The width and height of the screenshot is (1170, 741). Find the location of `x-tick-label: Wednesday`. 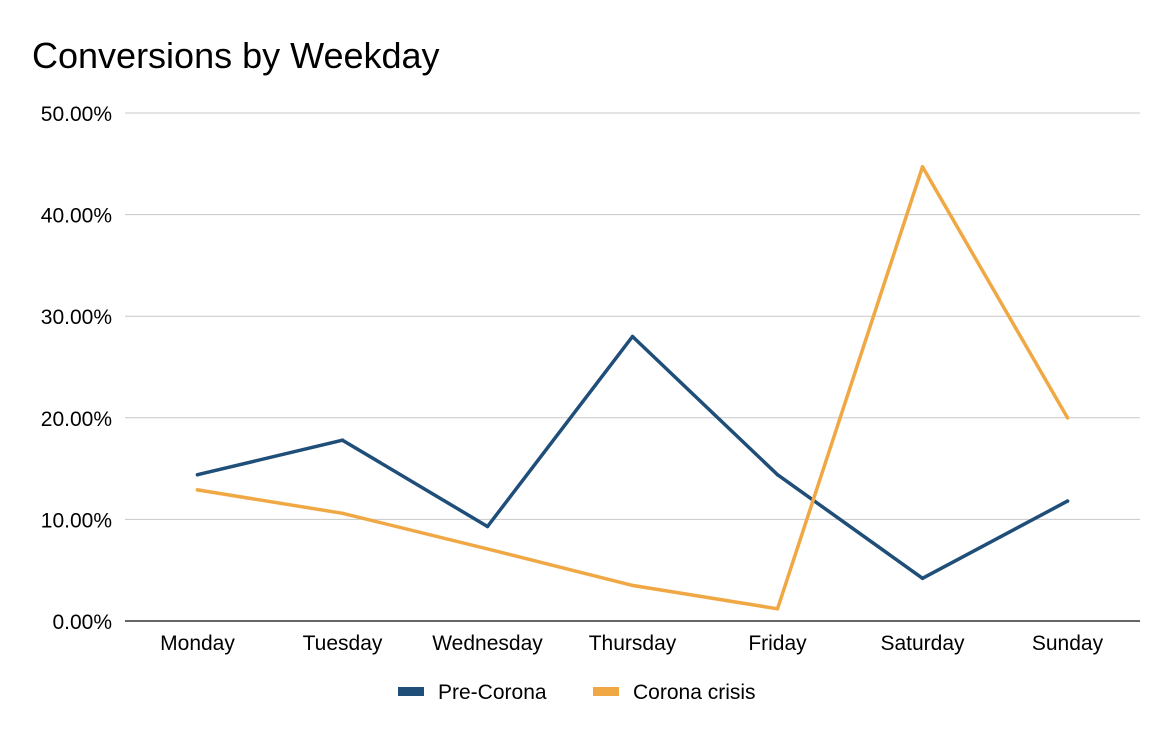

x-tick-label: Wednesday is located at coordinates (487, 643).